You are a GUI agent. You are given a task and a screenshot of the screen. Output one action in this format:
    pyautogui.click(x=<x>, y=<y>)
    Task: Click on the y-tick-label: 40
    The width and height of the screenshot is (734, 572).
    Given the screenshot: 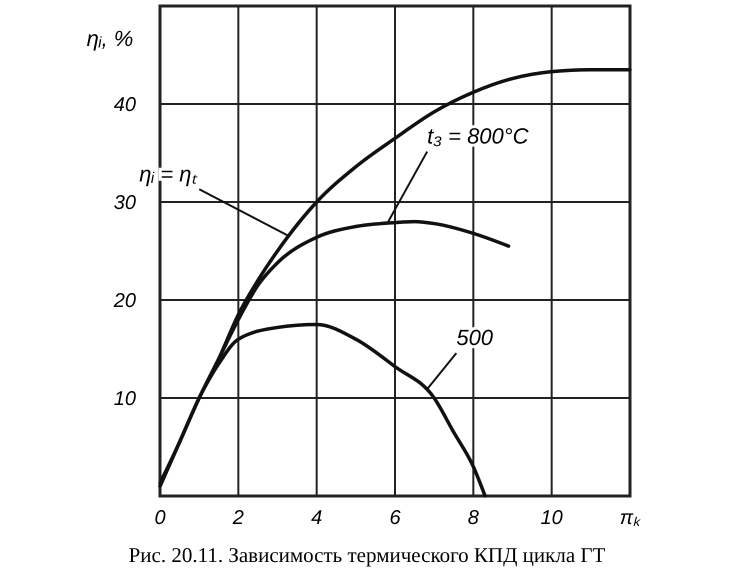 What is the action you would take?
    pyautogui.click(x=125, y=105)
    